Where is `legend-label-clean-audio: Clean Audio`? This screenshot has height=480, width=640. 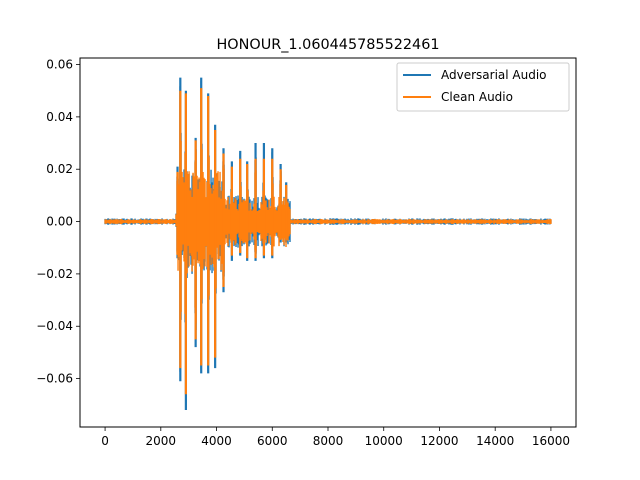
legend-label-clean-audio: Clean Audio is located at coordinates (477, 97).